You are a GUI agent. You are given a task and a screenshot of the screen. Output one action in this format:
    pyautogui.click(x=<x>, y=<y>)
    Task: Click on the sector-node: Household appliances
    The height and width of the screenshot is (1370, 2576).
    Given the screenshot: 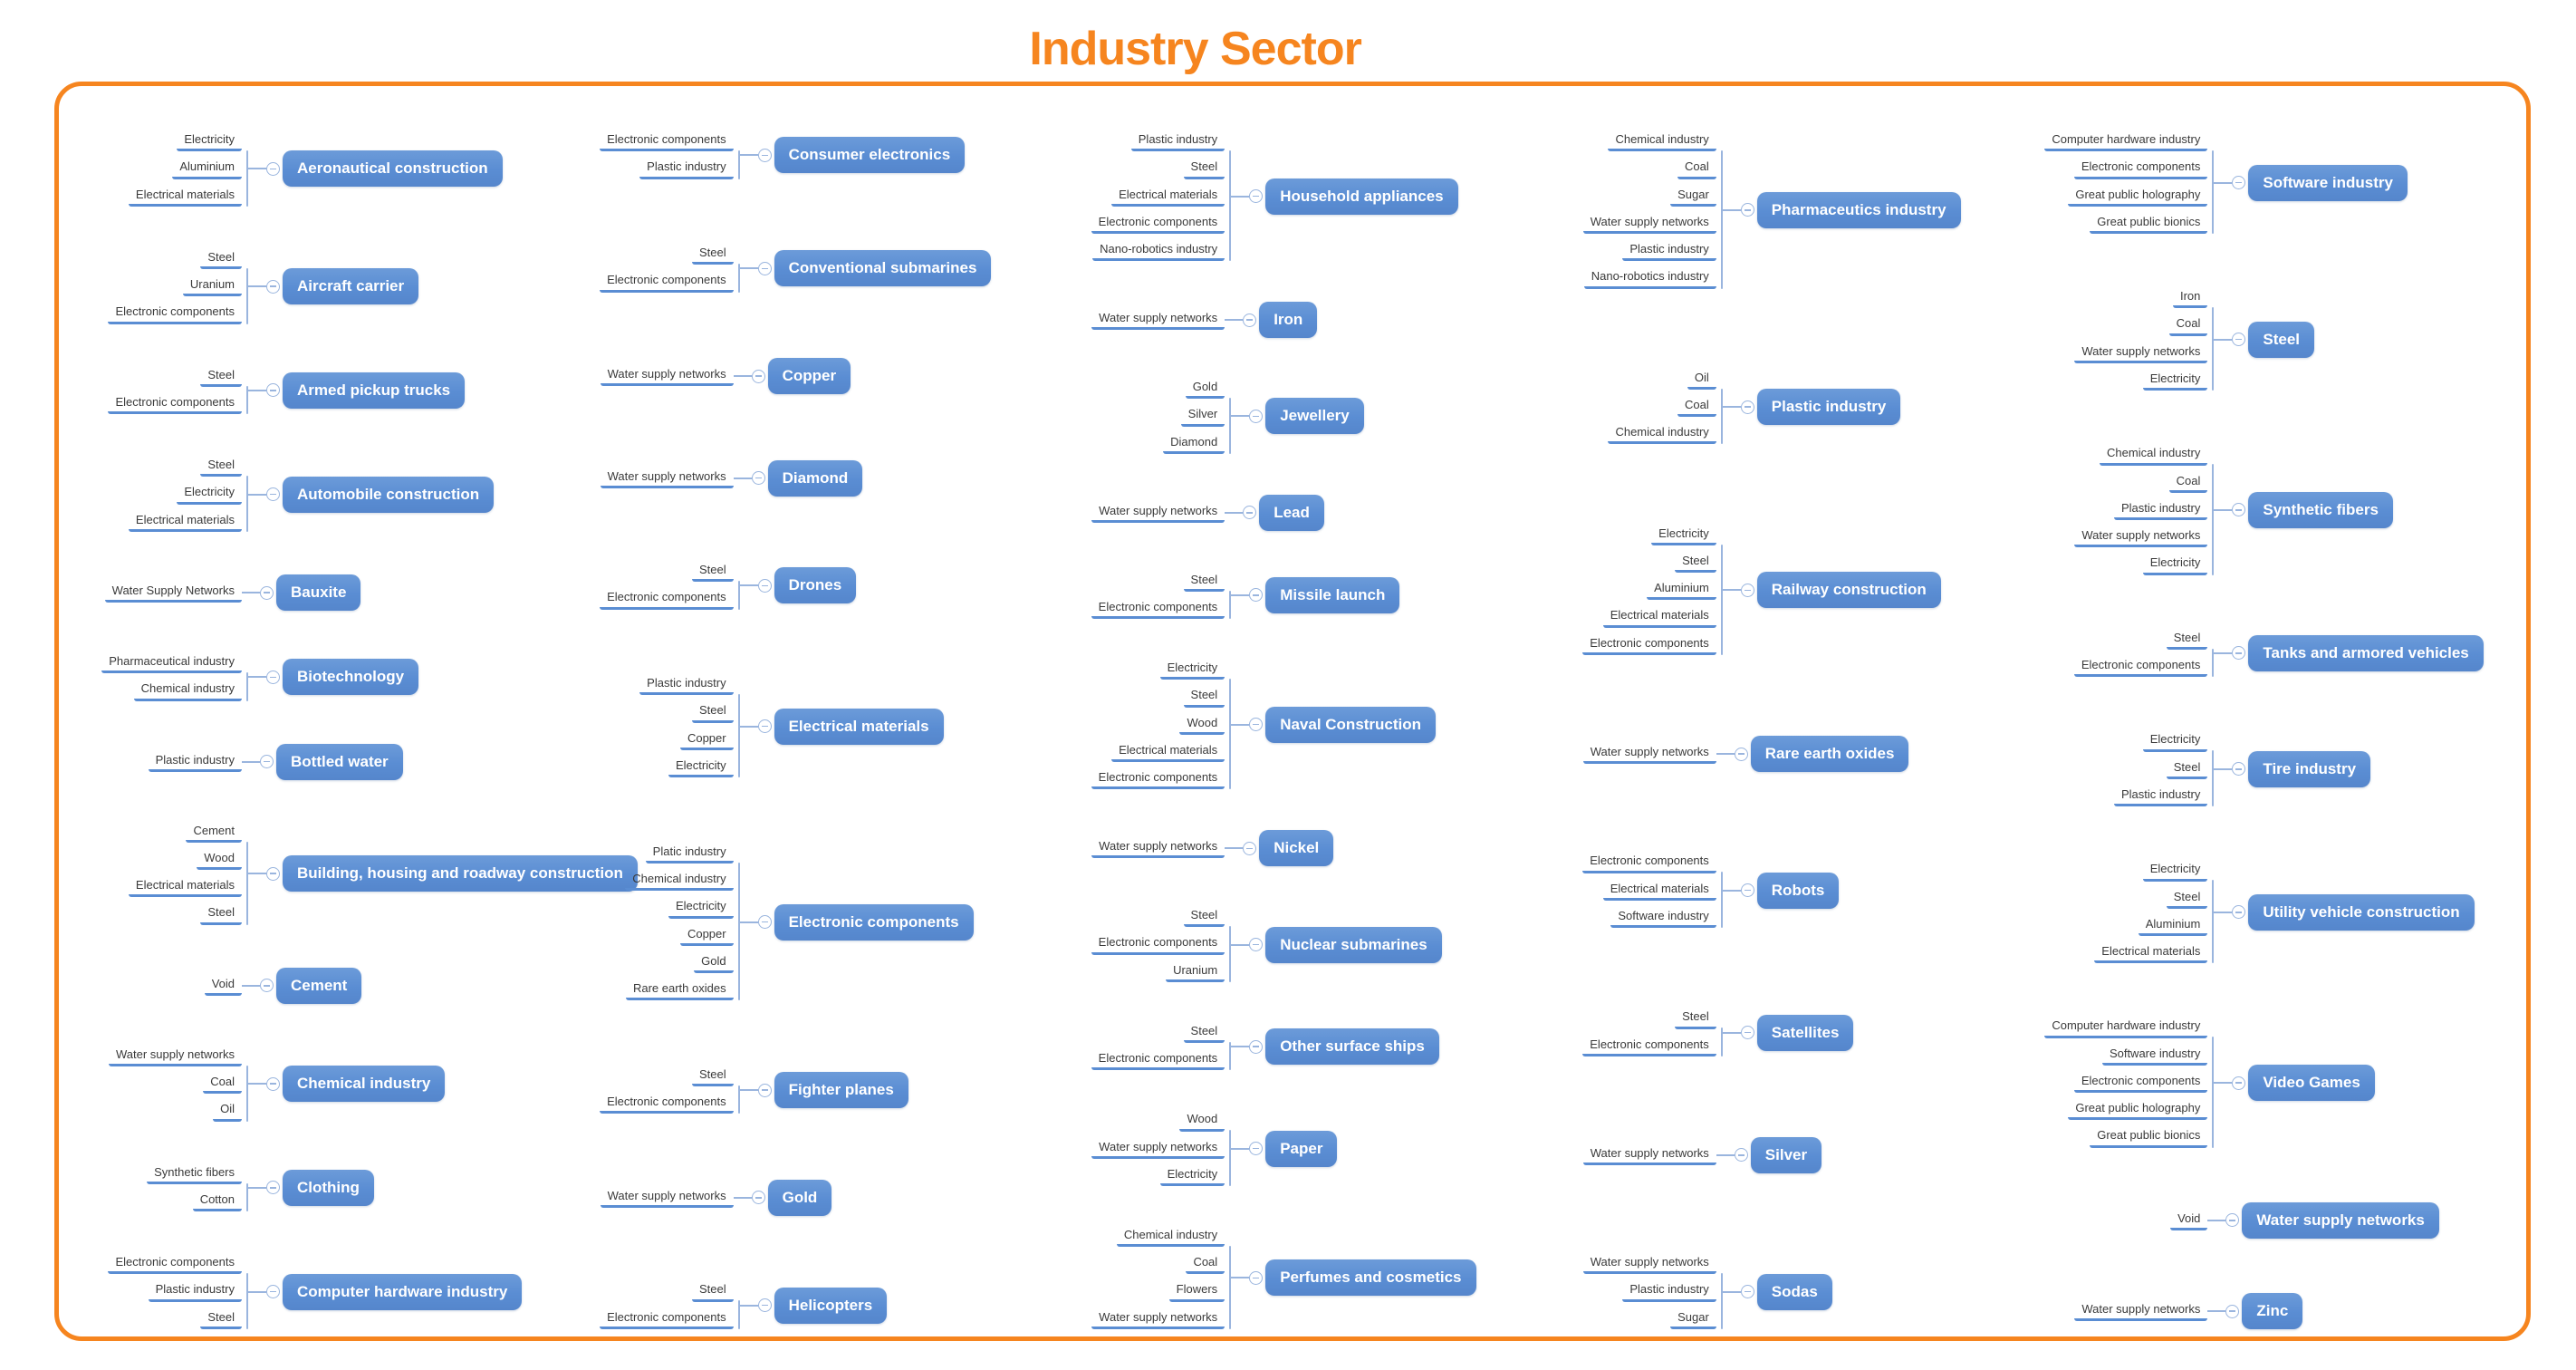 What is the action you would take?
    pyautogui.click(x=1361, y=196)
    